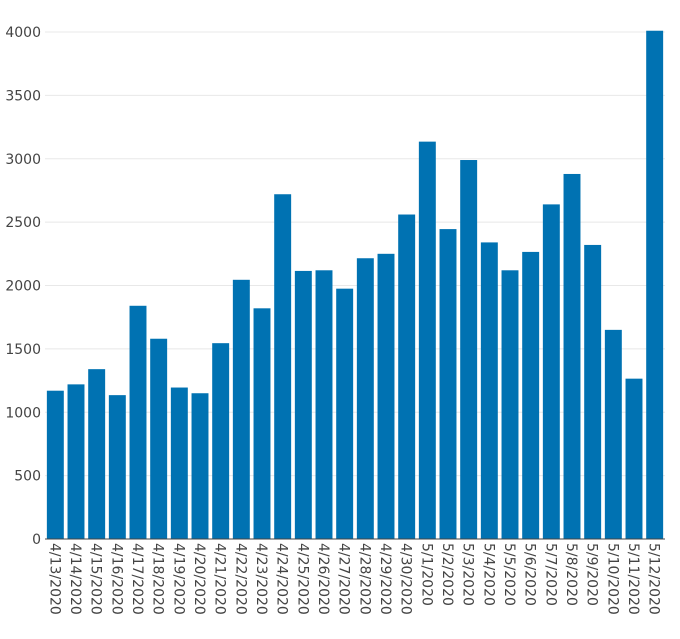  What do you see at coordinates (592, 574) in the screenshot?
I see `x-tick-label: 5/9/2020` at bounding box center [592, 574].